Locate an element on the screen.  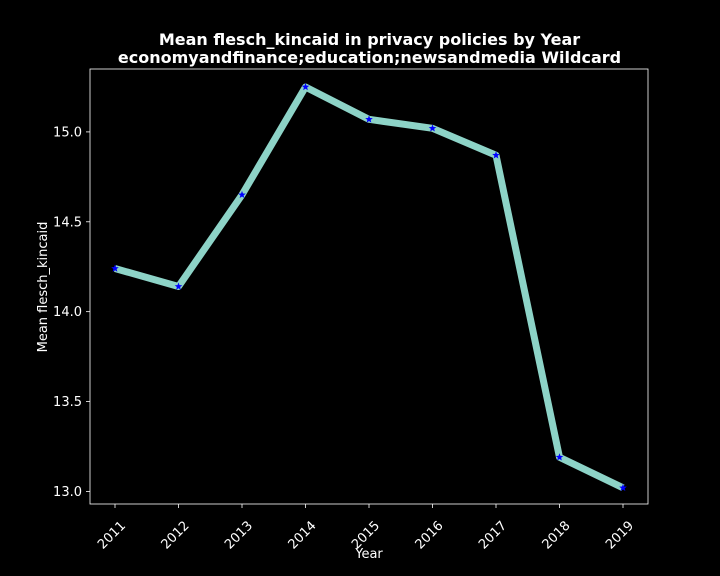
y-axis-label: Mean flesch_kincaid is located at coordinates (43, 287).